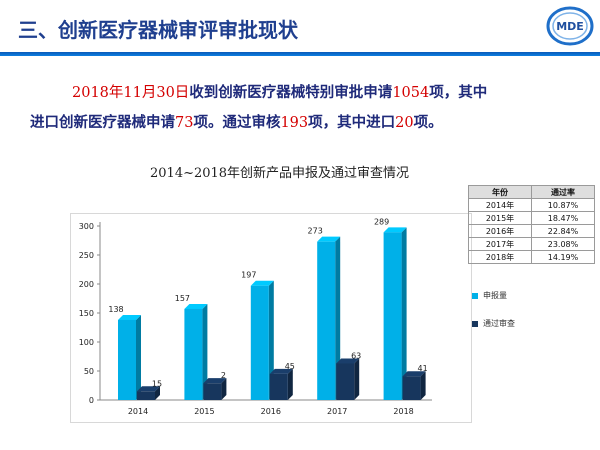 This screenshot has width=600, height=450. Describe the element at coordinates (458, 92) in the screenshot. I see `summary-fragment: 项，其中` at that location.